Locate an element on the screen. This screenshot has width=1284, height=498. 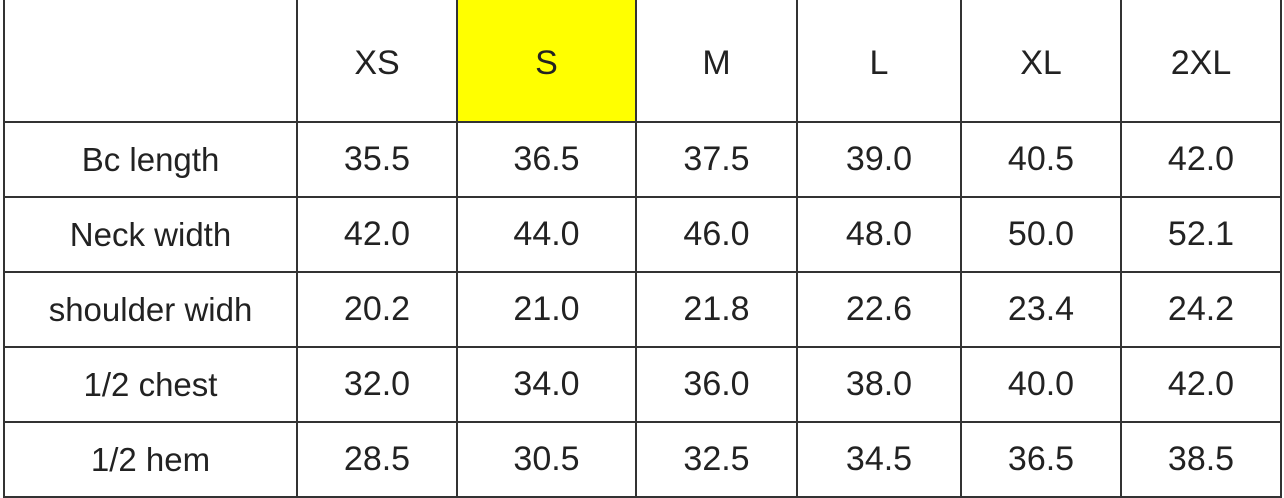
table-cell: 20.2 is located at coordinates (377, 309).